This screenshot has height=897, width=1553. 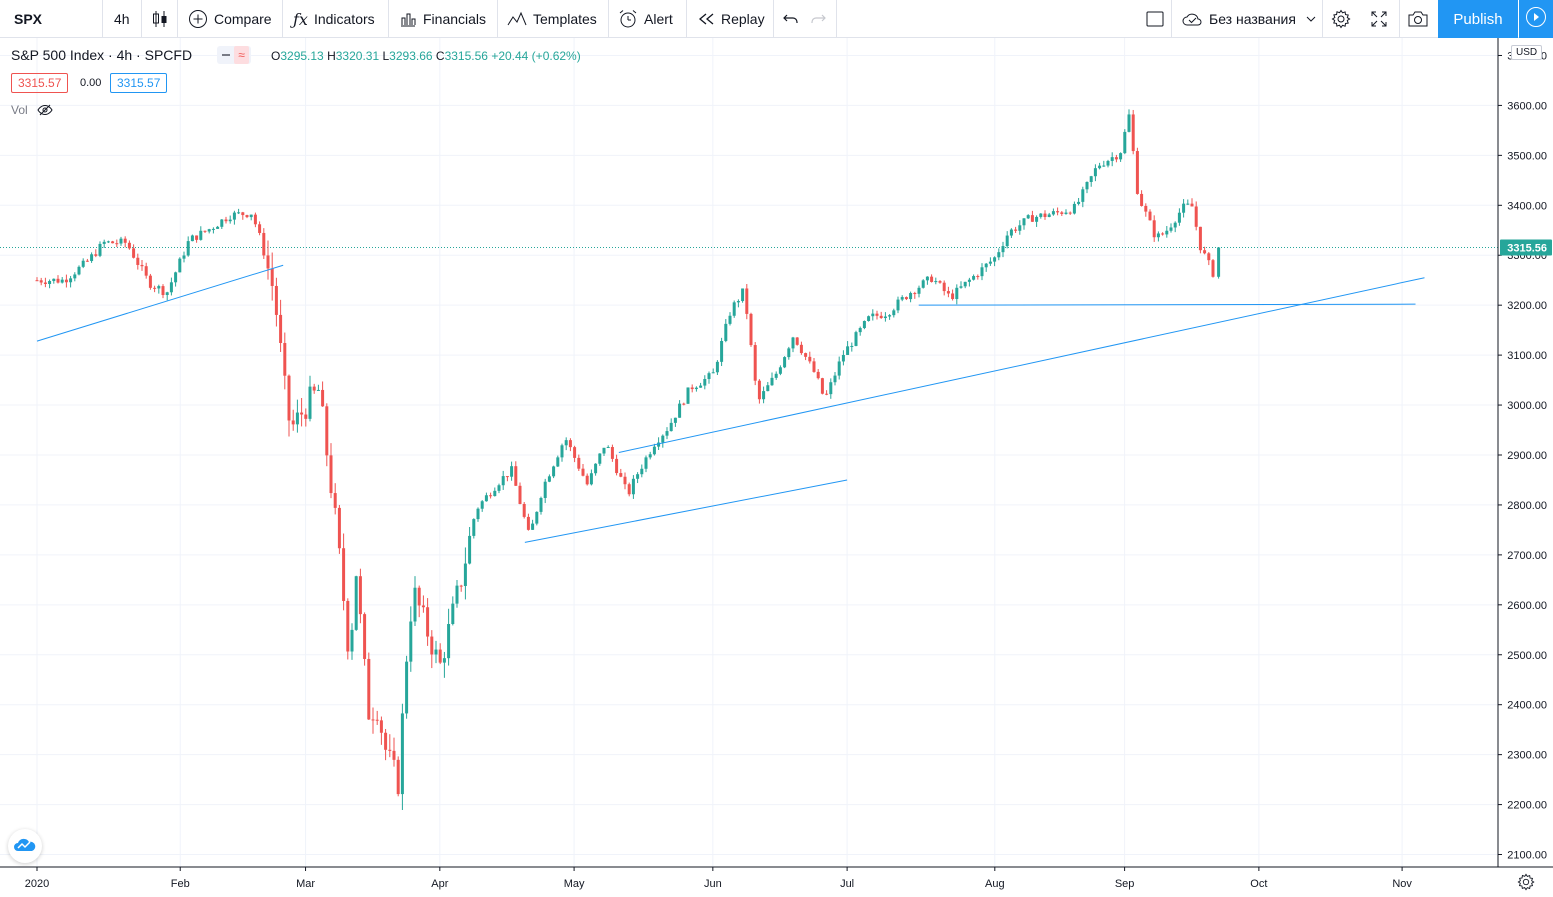 I want to click on undo-button, so click(x=791, y=19).